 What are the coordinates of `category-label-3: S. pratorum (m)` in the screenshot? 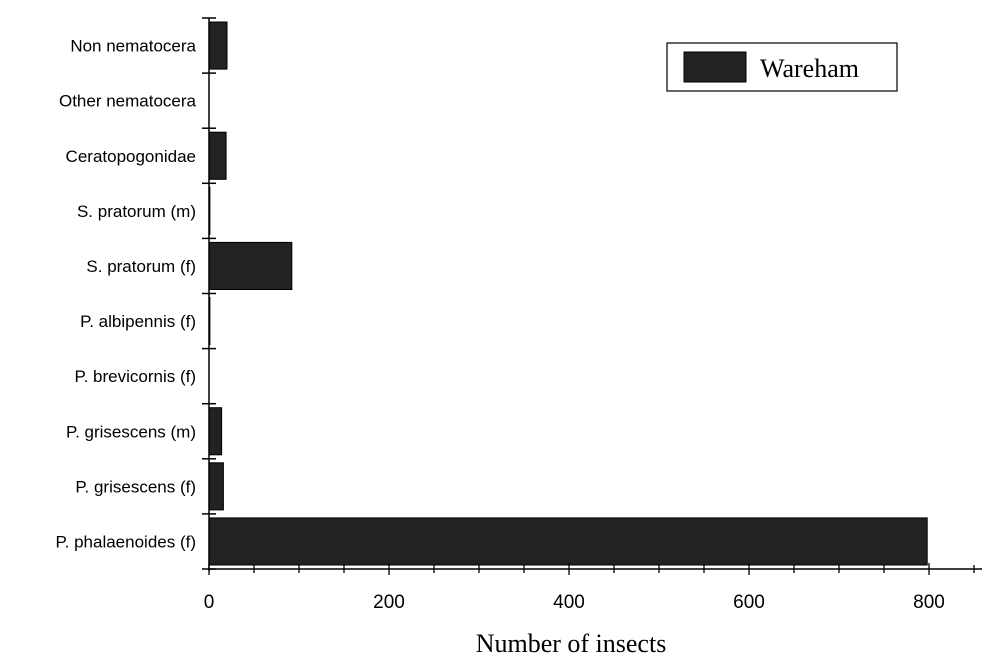 It's located at (136, 211).